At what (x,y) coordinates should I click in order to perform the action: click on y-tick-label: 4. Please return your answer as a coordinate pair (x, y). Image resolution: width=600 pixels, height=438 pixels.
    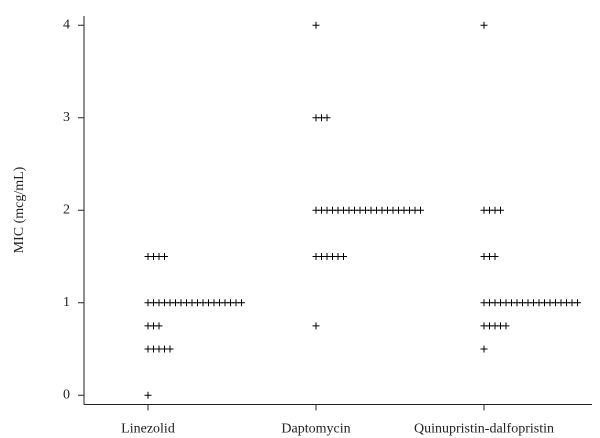
    Looking at the image, I should click on (66, 24).